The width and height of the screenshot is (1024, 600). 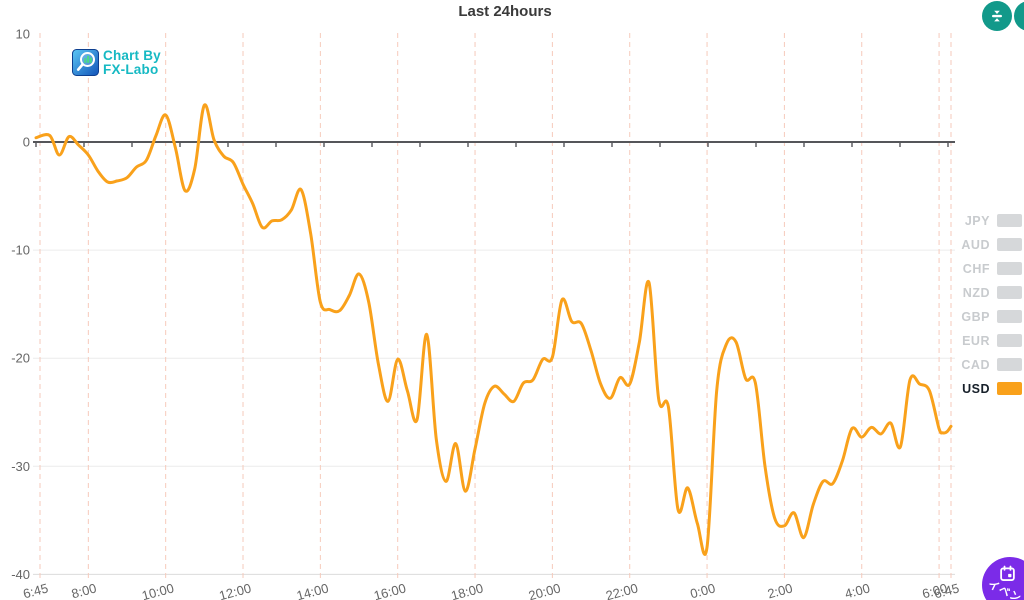 I want to click on legend-item-nzd: NZD, so click(x=972, y=292).